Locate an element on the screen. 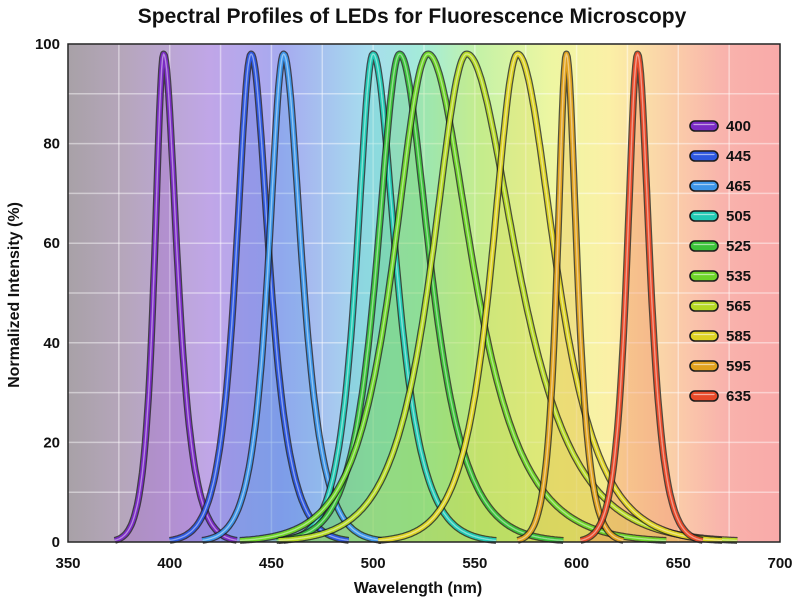 Image resolution: width=800 pixels, height=604 pixels. legend-label-585: 585 is located at coordinates (738, 336).